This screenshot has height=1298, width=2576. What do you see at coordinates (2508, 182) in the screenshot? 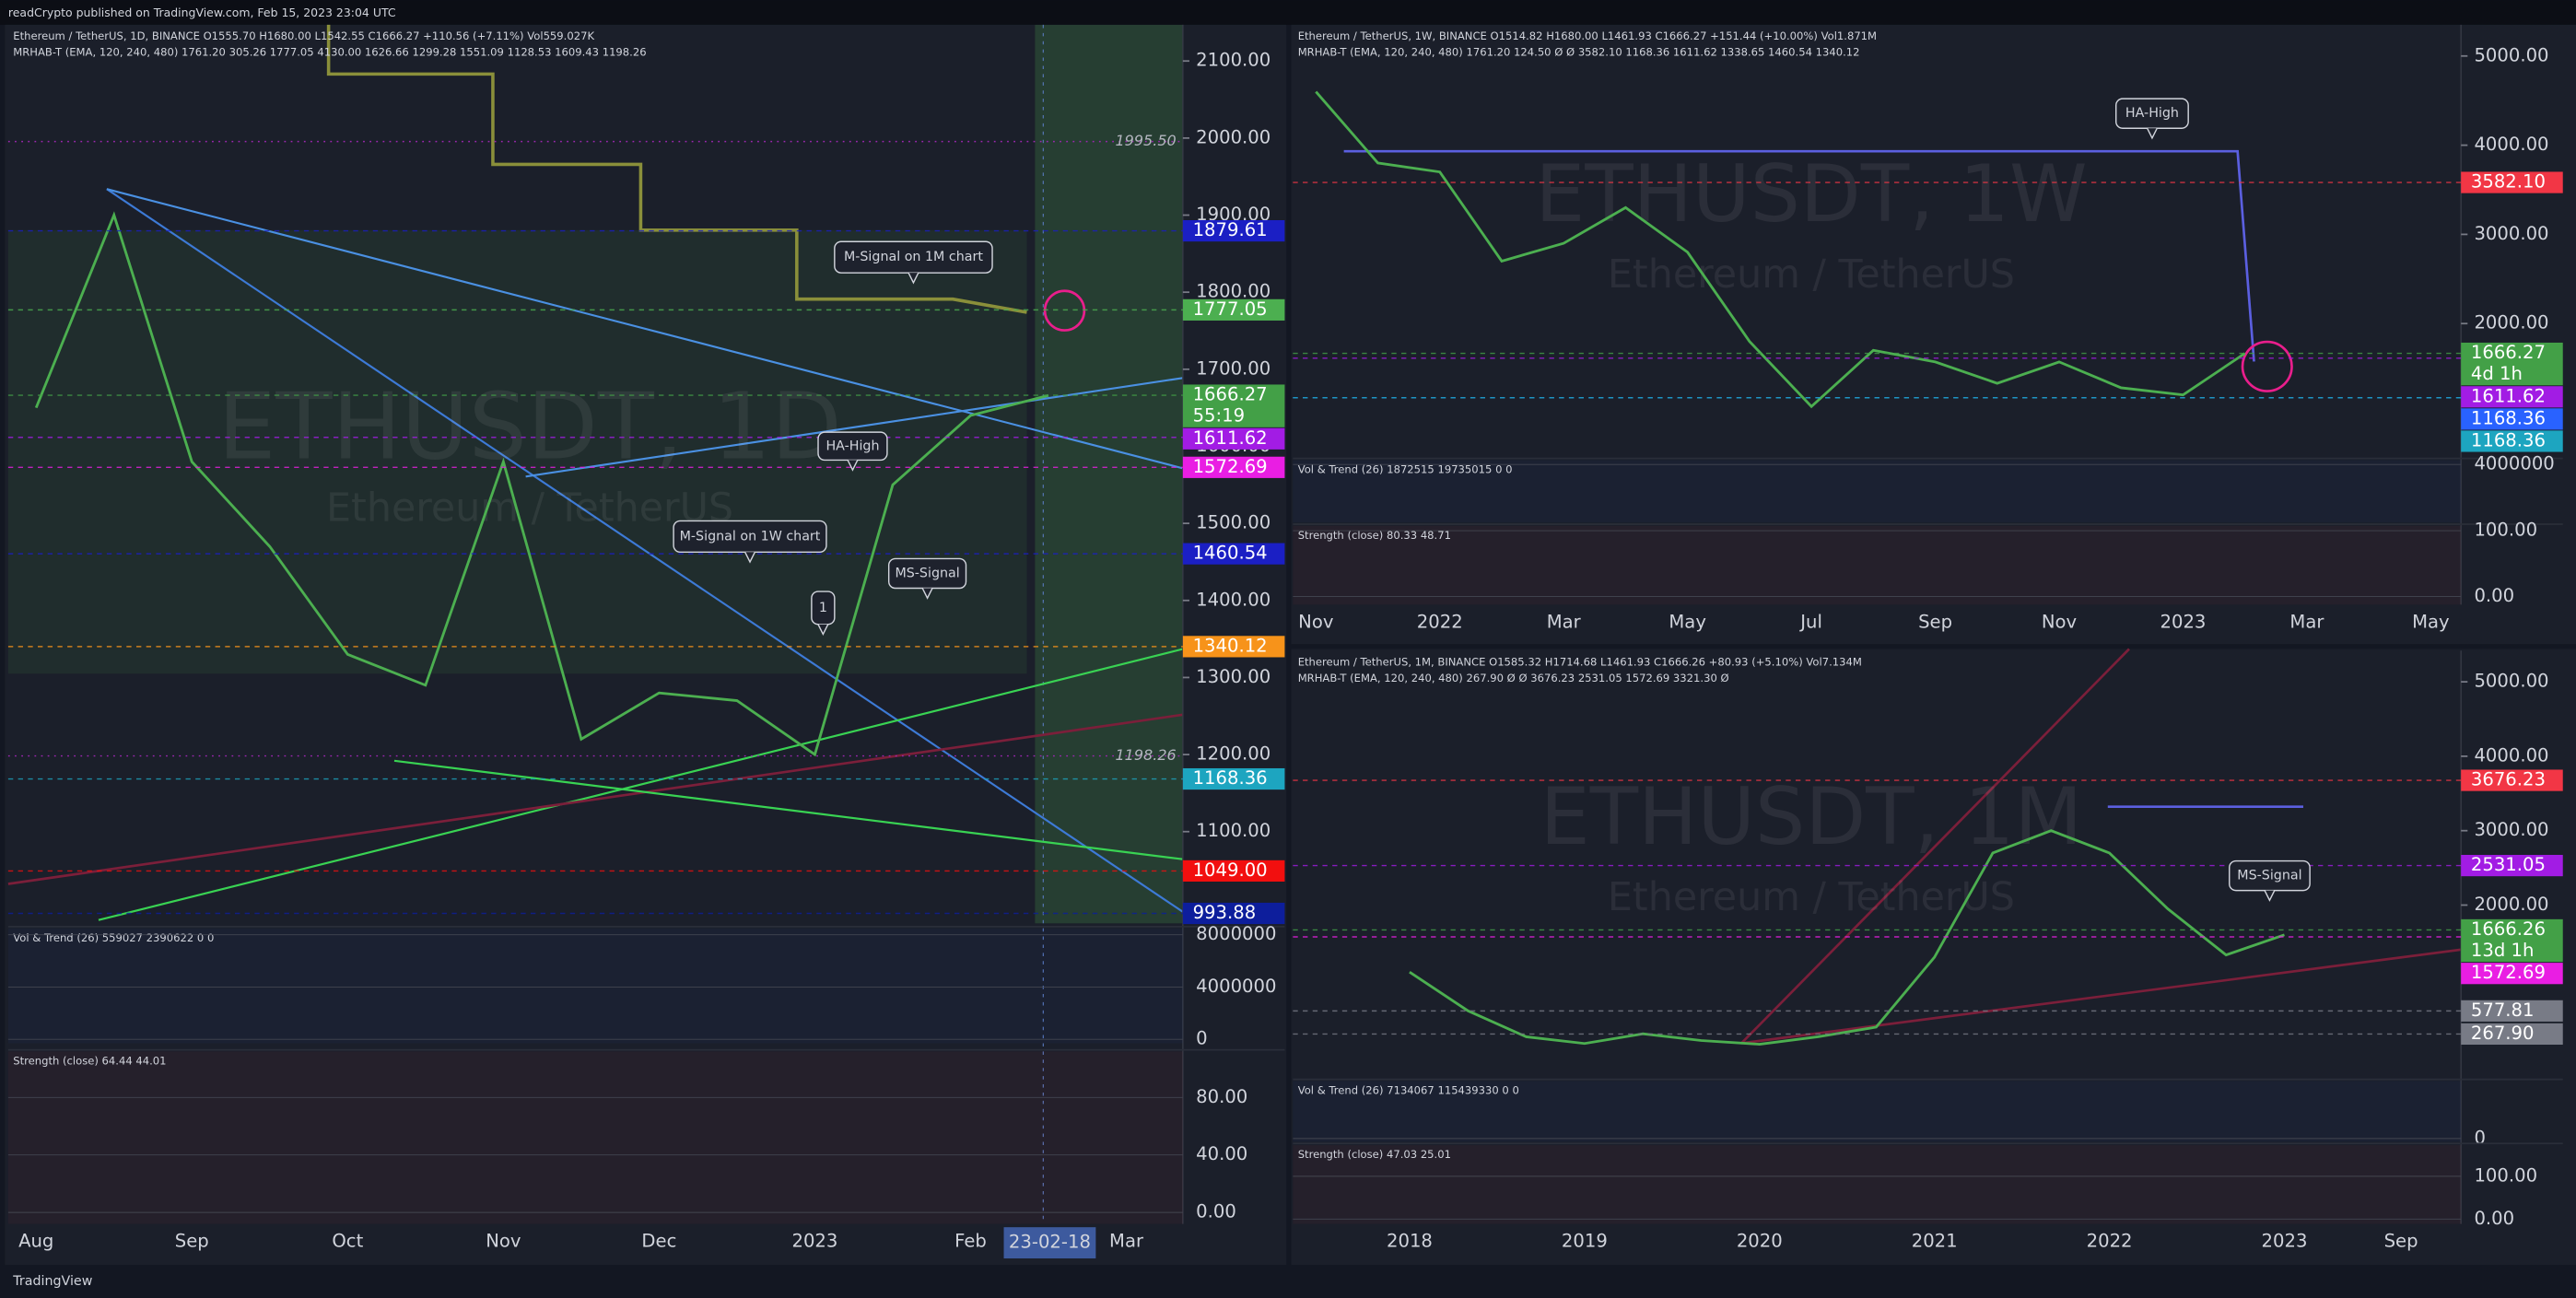
I see `price-tag-label: 3582.10` at bounding box center [2508, 182].